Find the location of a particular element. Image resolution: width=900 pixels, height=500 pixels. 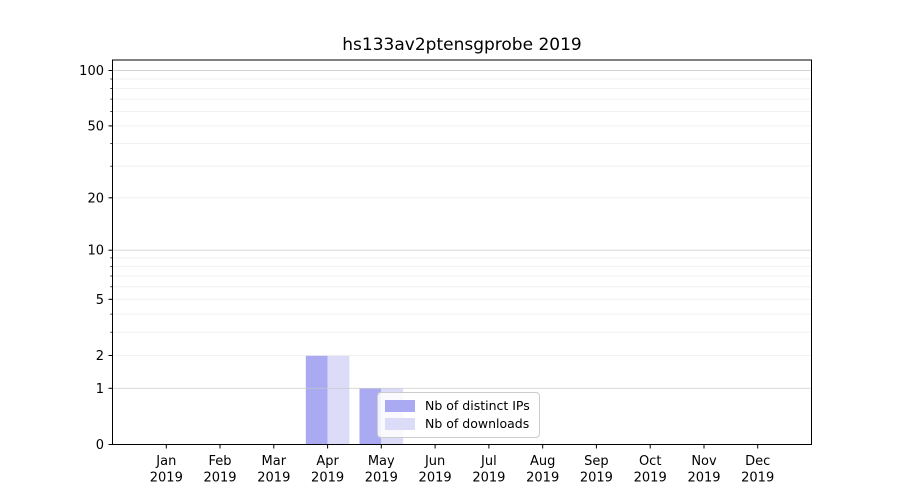

x-tick-label-month: Jun is located at coordinates (434, 461).